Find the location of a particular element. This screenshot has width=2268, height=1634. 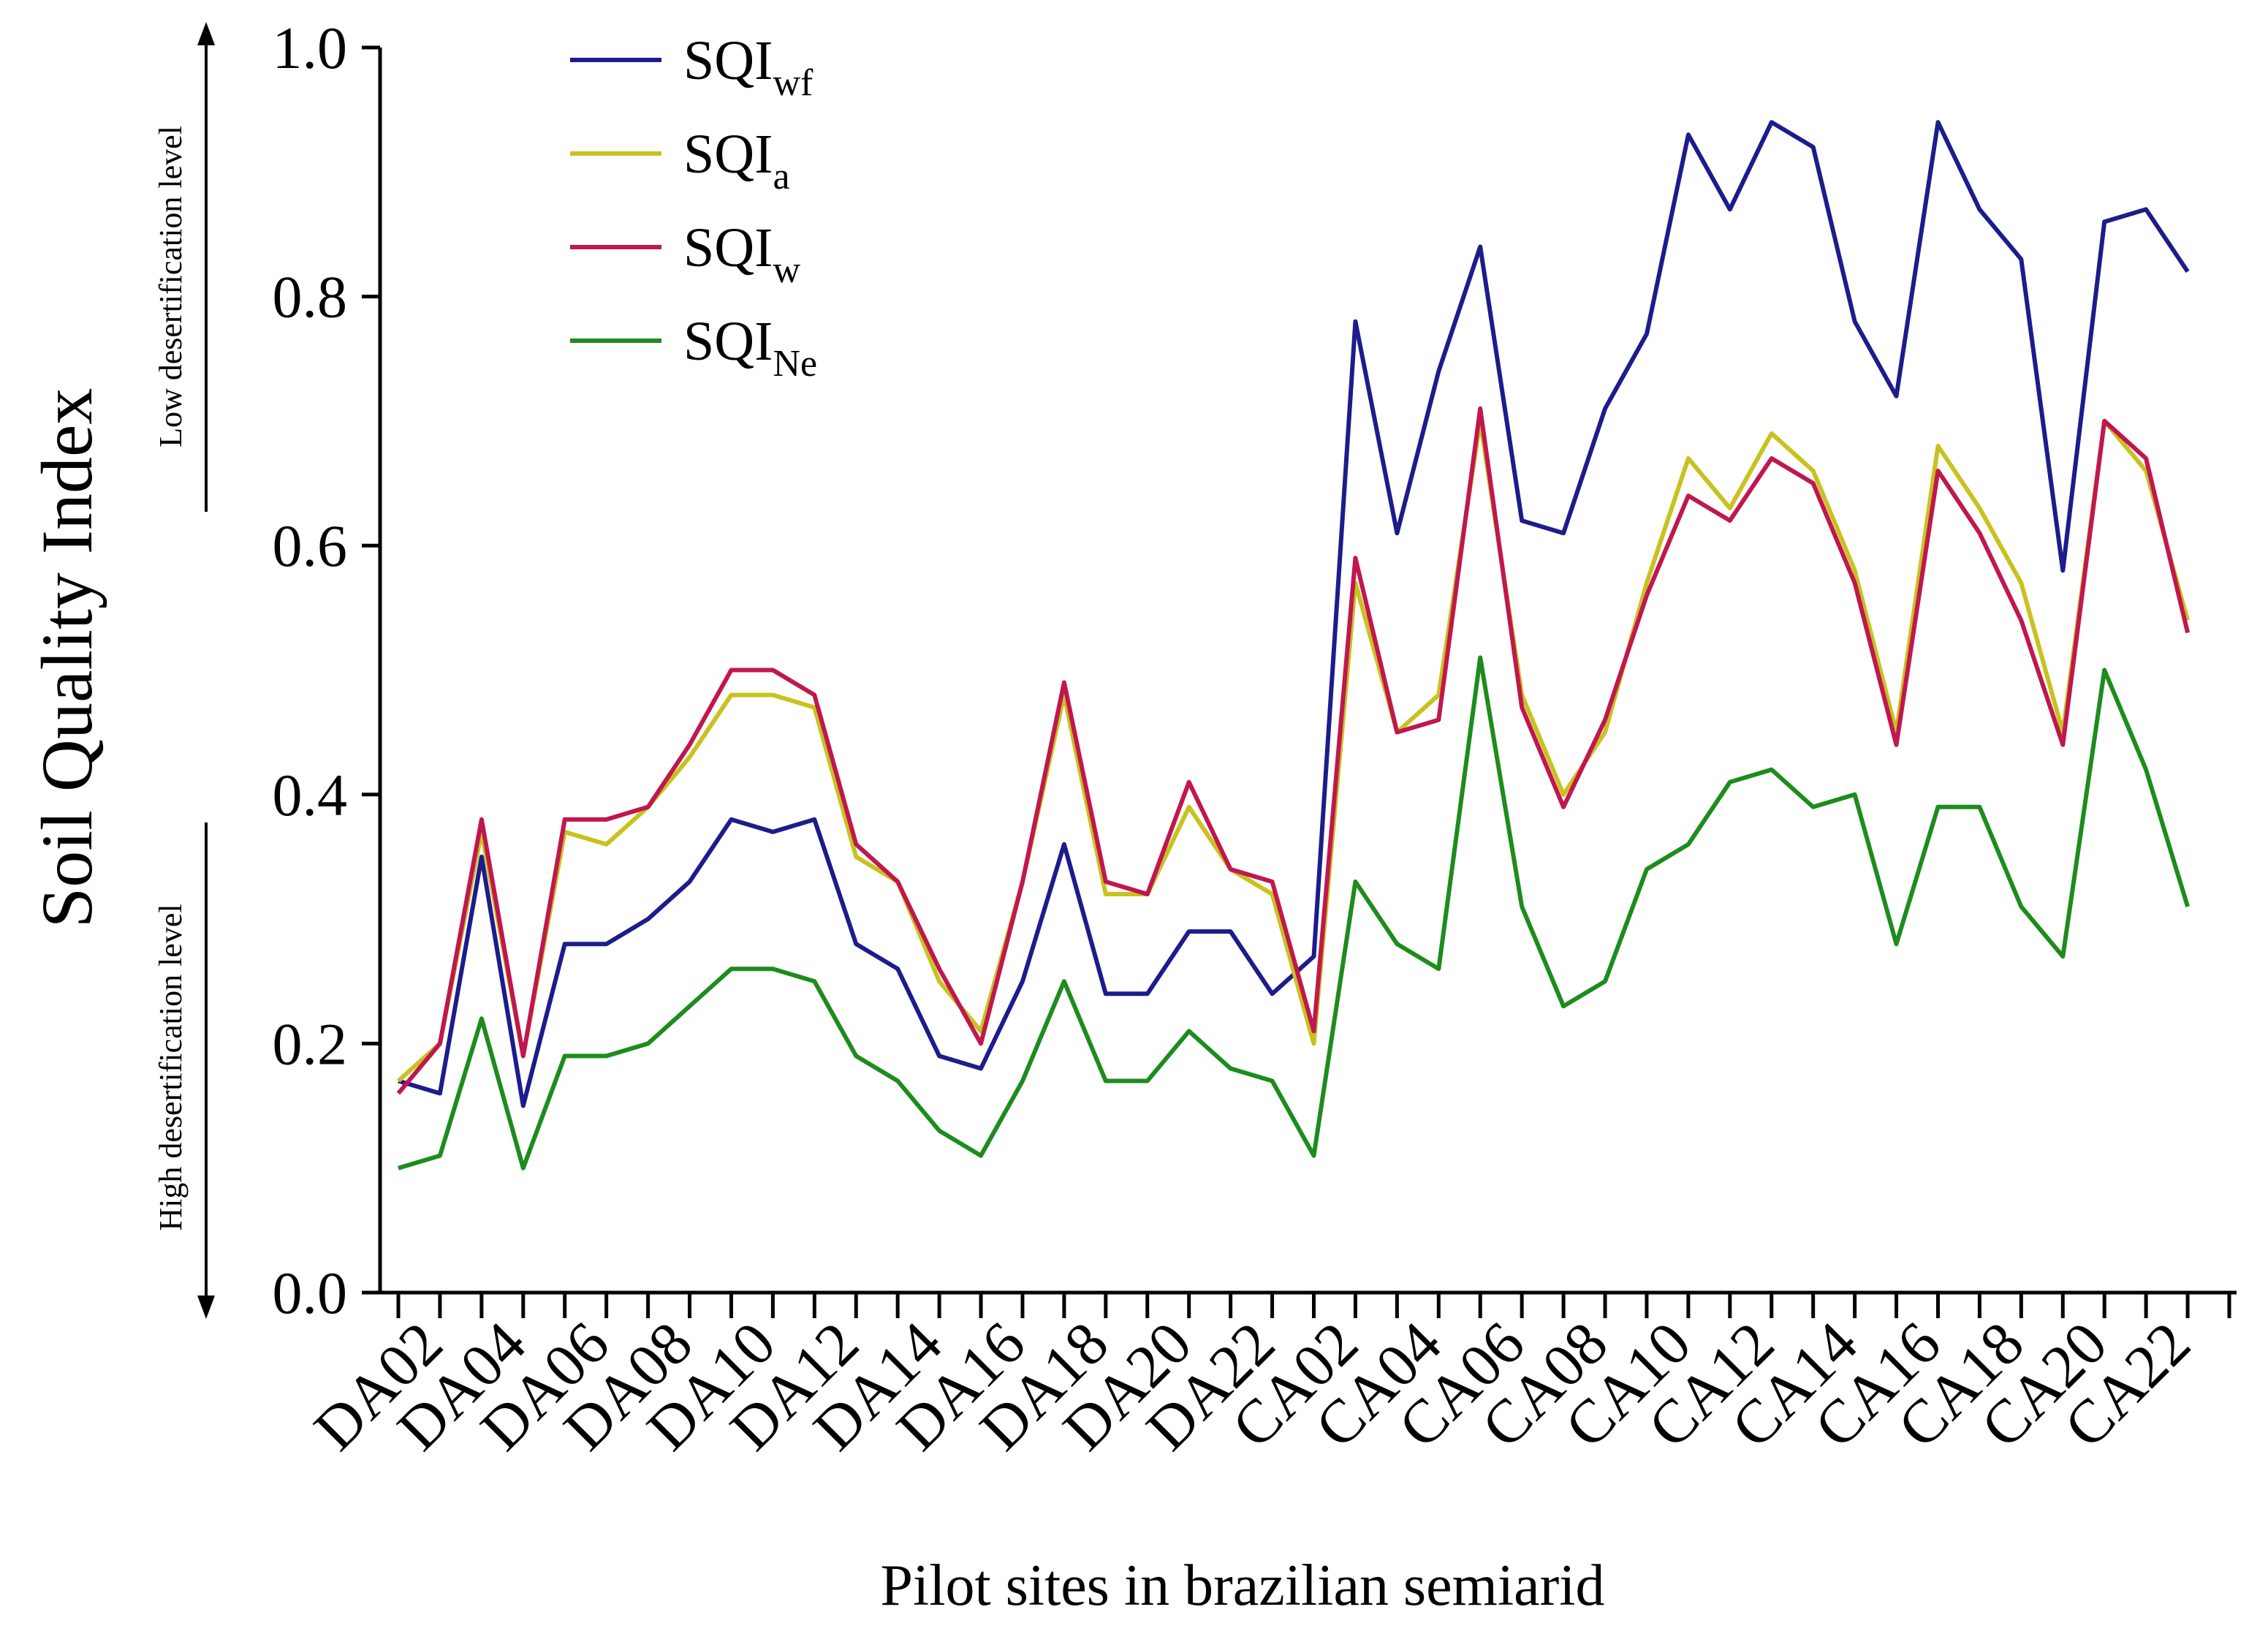

legend-subscript: w is located at coordinates (786, 270).